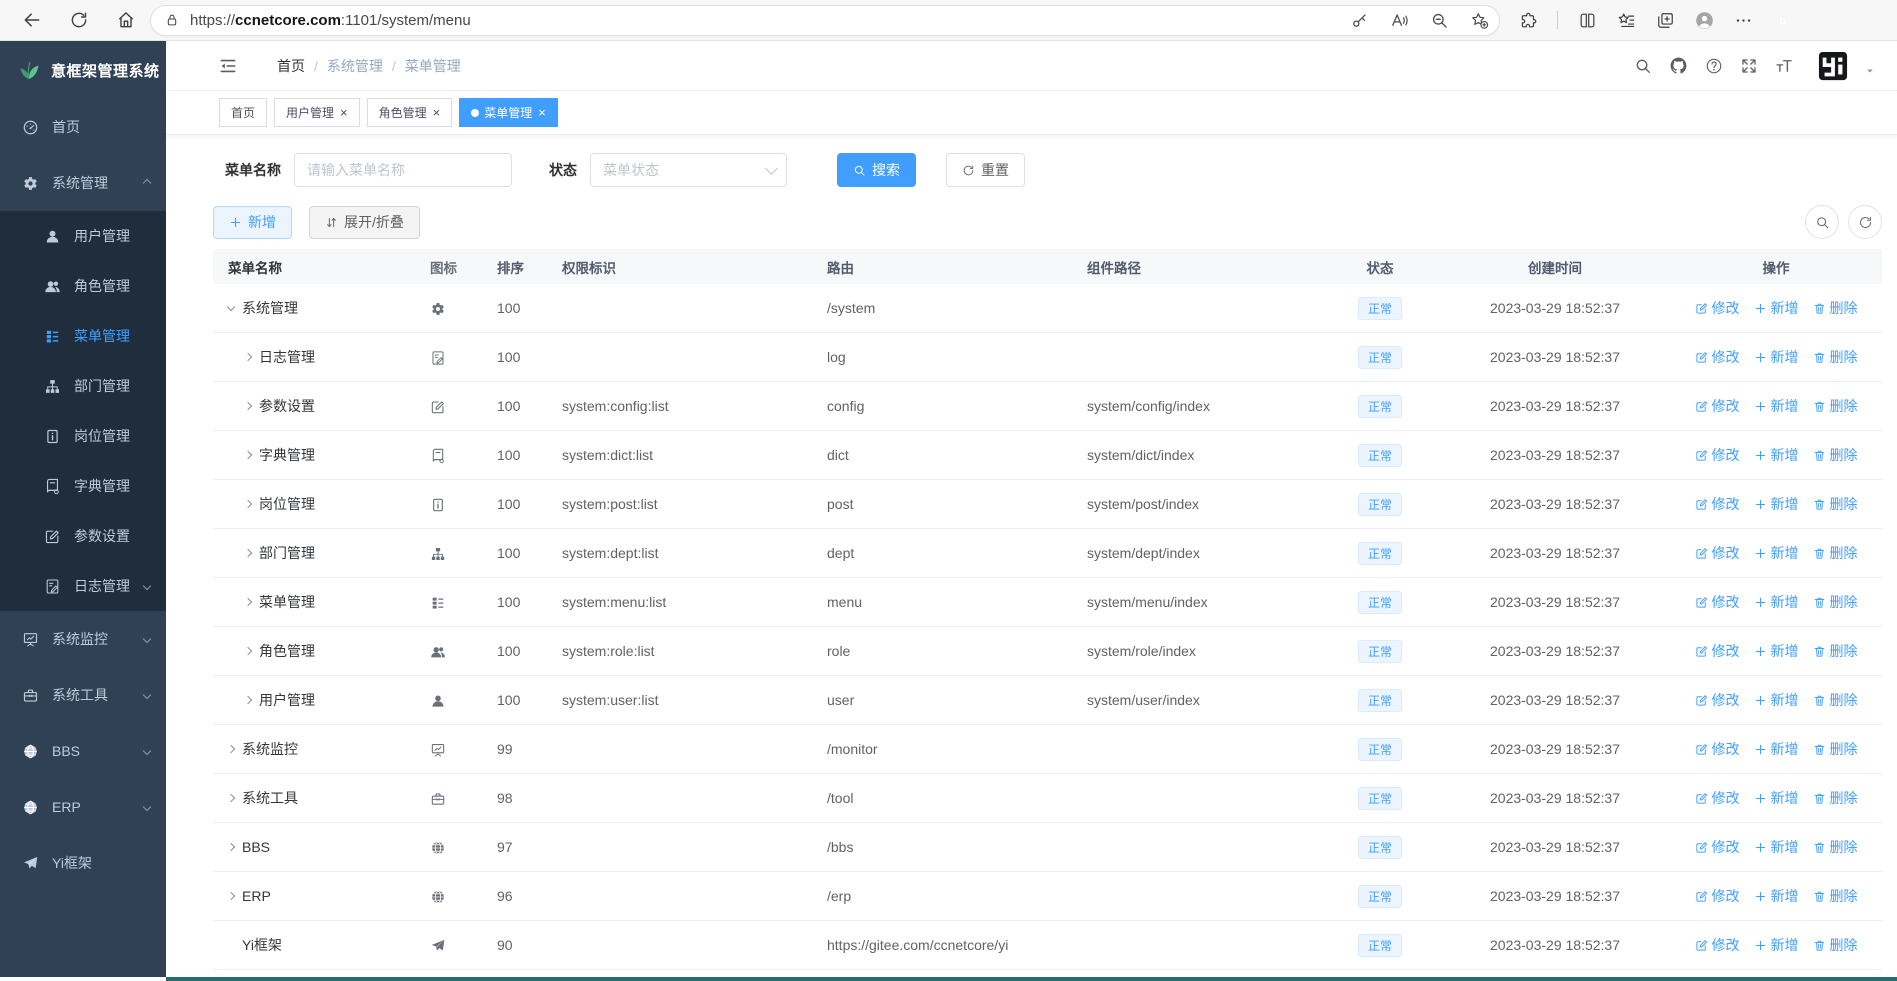 This screenshot has width=1897, height=981. What do you see at coordinates (409, 112) in the screenshot?
I see `page-tab: 角色管理 ×` at bounding box center [409, 112].